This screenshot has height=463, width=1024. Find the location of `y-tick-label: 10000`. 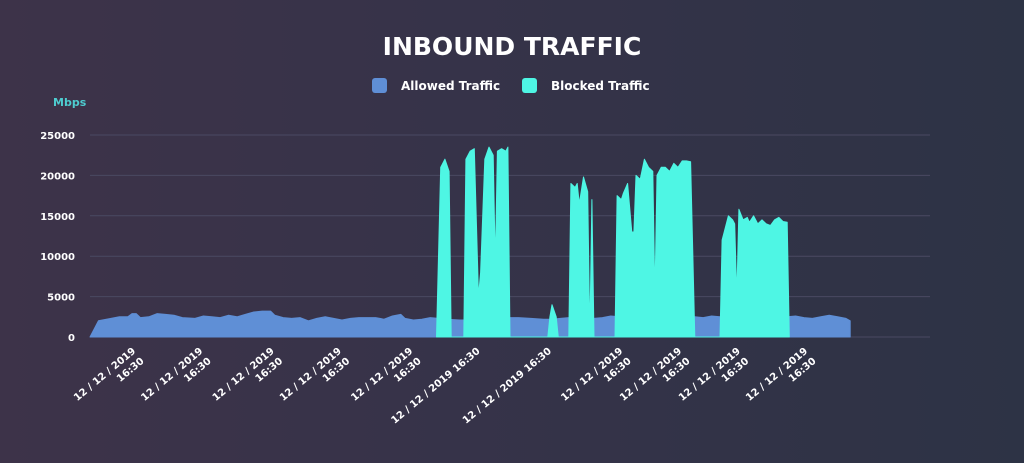

y-tick-label: 10000 is located at coordinates (57, 257).